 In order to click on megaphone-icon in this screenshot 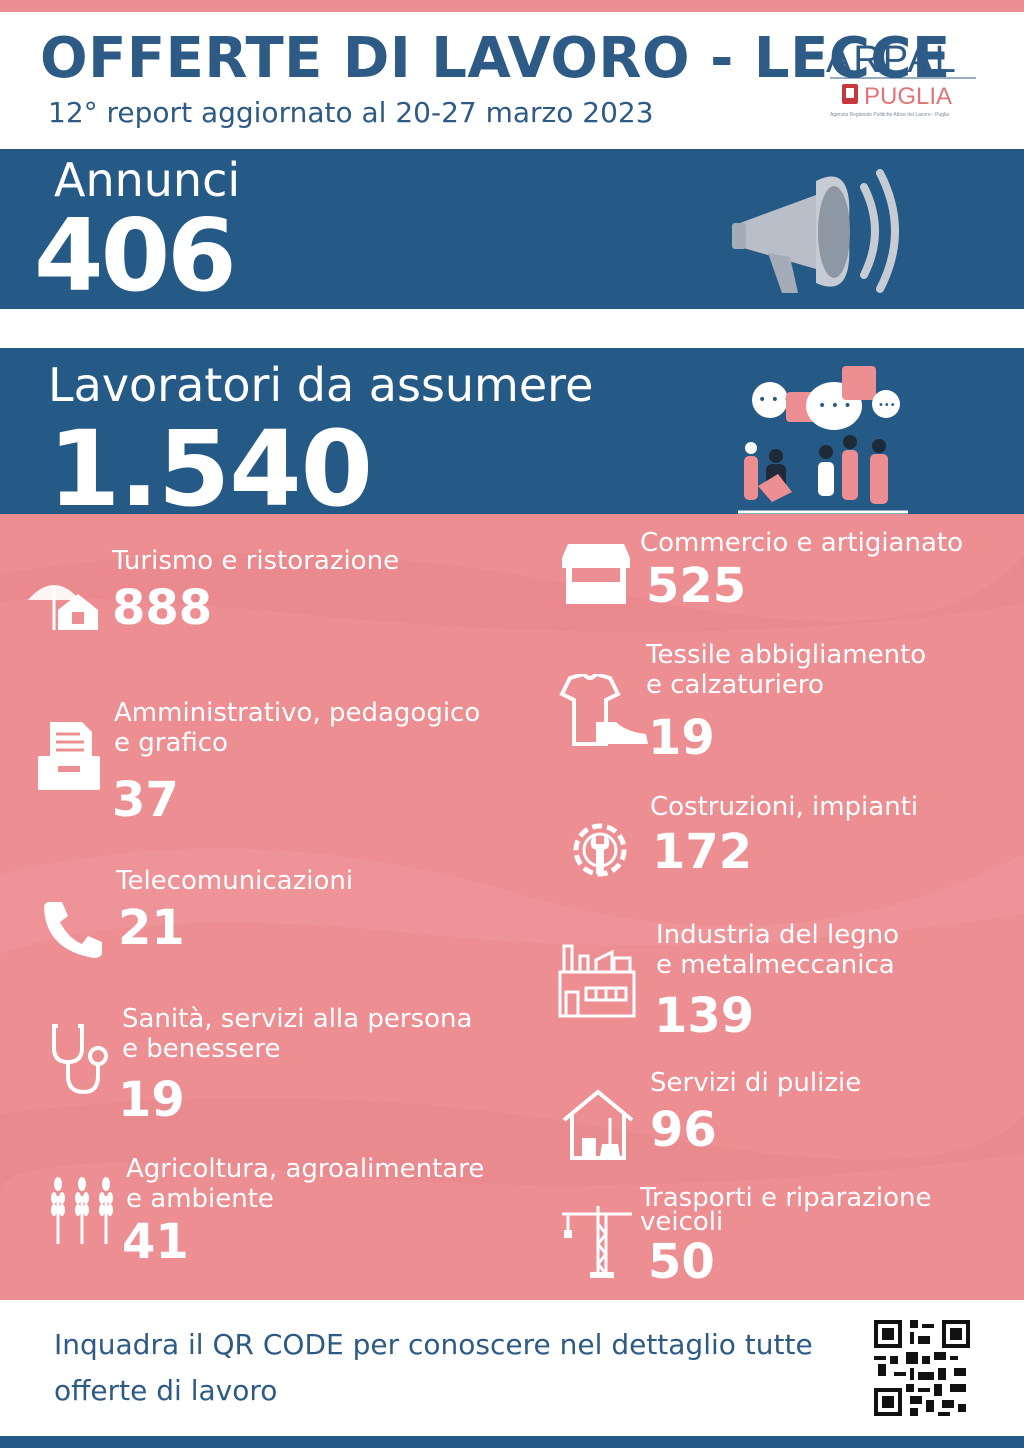, I will do `click(815, 231)`.